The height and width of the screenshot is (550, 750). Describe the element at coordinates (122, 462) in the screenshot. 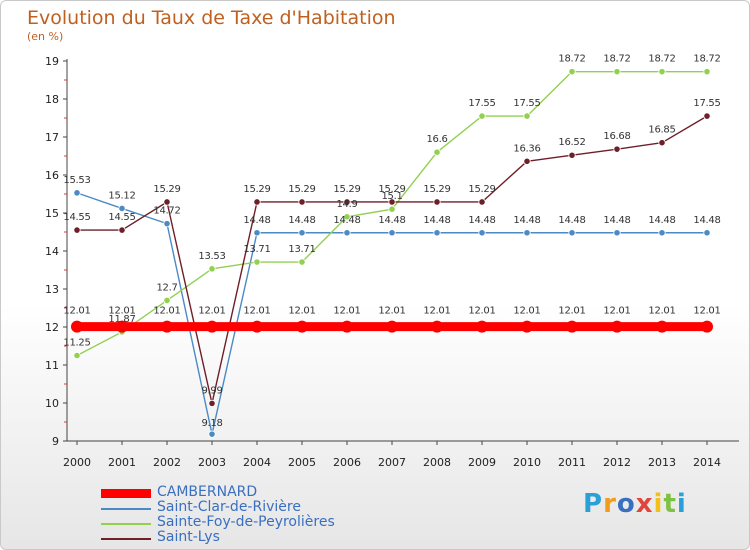

I see `x-tick-label: 2001` at that location.